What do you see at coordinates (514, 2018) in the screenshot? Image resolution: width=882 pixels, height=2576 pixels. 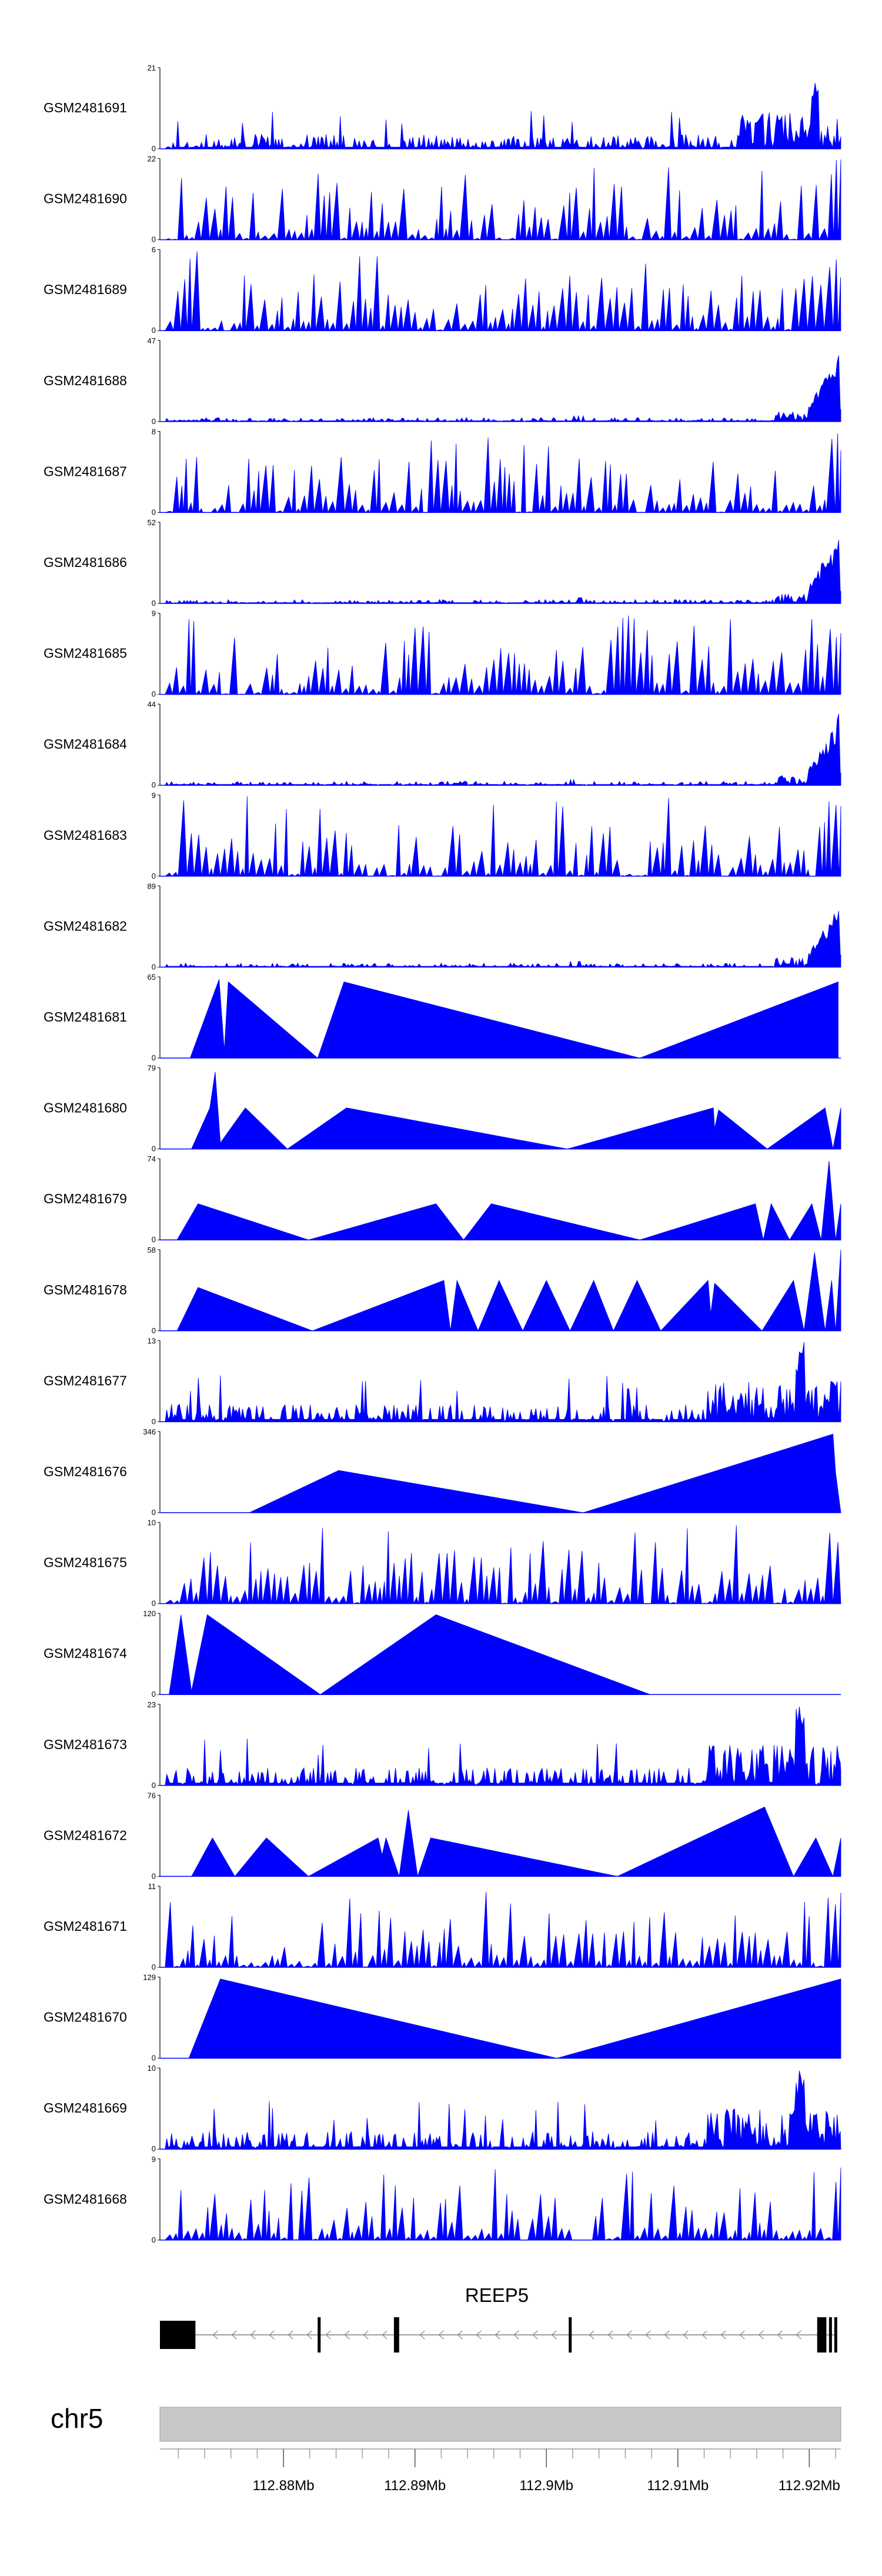 I see `coverage-area-GSM2481670` at bounding box center [514, 2018].